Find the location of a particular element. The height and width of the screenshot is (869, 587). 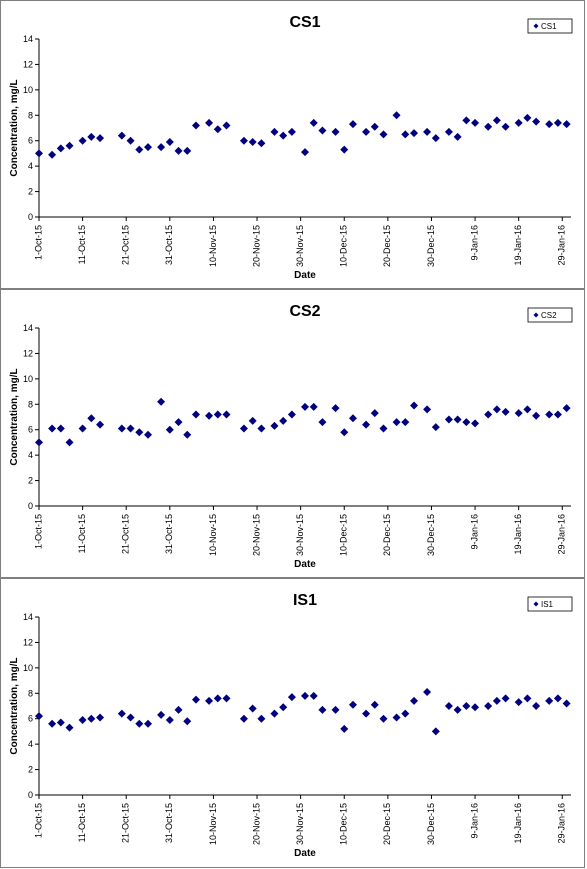

x-tick-label: 20-Nov-15 is located at coordinates (256, 535).